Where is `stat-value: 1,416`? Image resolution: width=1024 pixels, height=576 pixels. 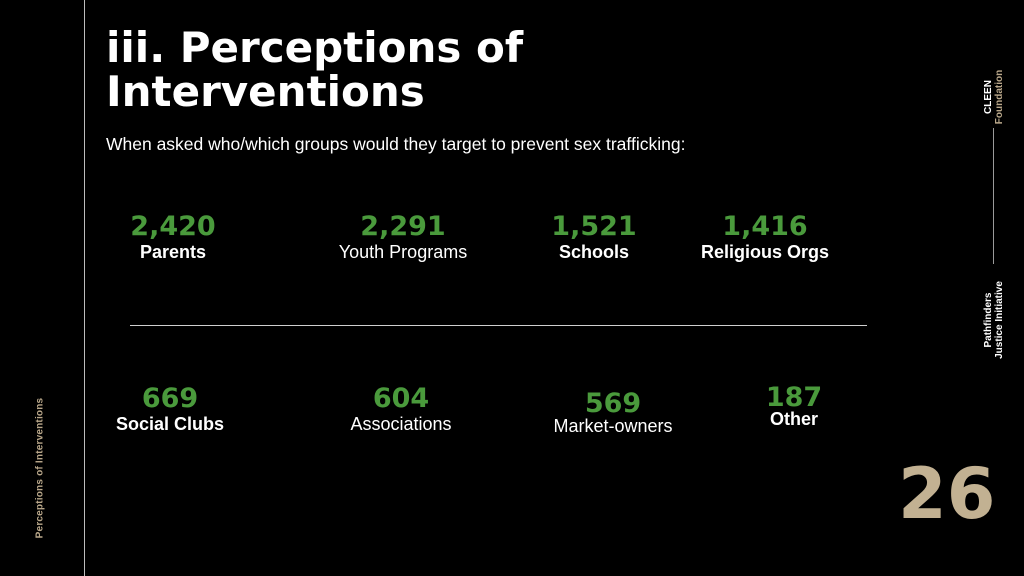
stat-value: 1,416 is located at coordinates (765, 226).